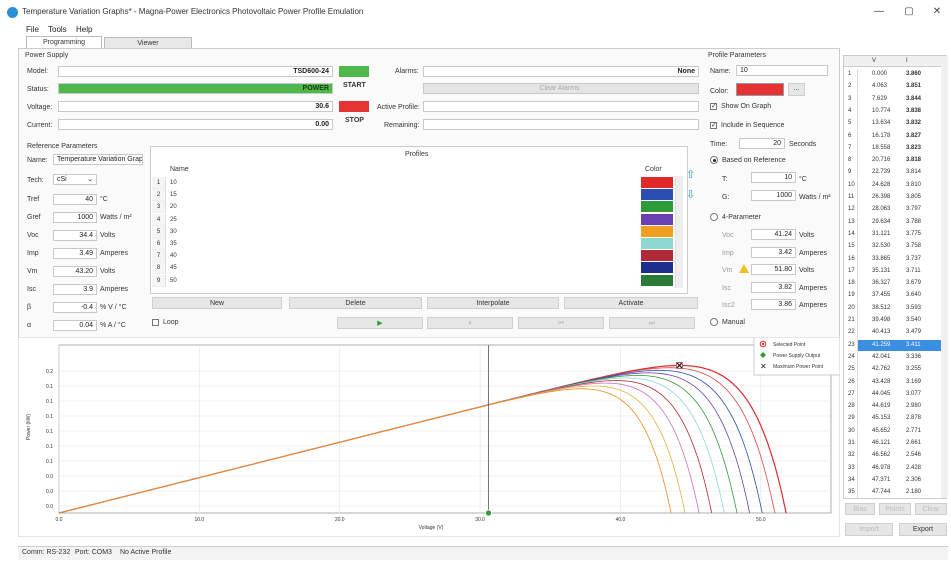 This screenshot has height=568, width=951. What do you see at coordinates (914, 209) in the screenshot?
I see `table-cell-i: 3.797` at bounding box center [914, 209].